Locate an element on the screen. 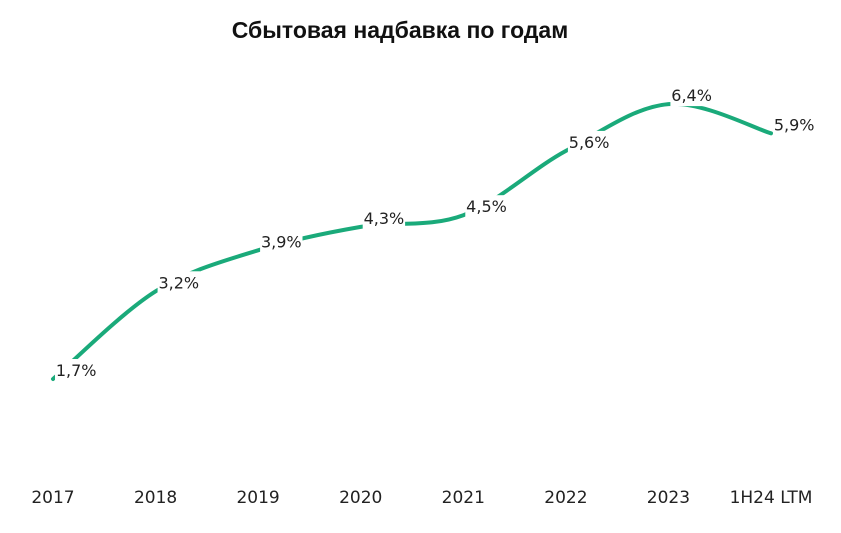 This screenshot has height=533, width=841. x-tick-label: 1H24 LTM is located at coordinates (771, 498).